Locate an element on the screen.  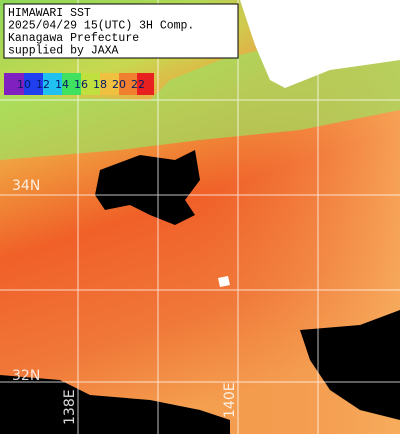
legend-label: 16 is located at coordinates (81, 84).